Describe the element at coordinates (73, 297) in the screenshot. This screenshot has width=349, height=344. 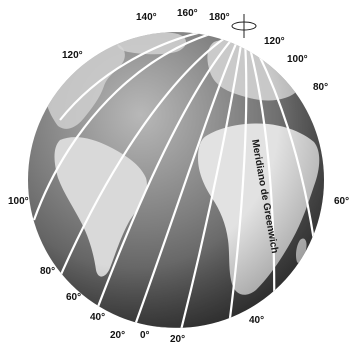
I see `label-60-left: 60°` at that location.